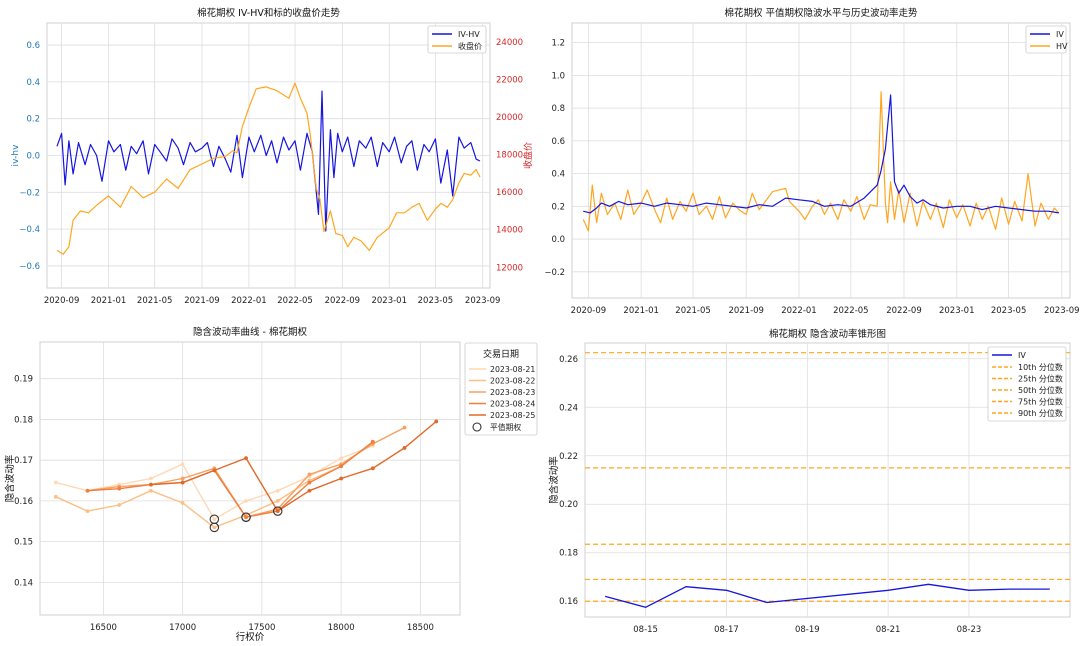 This screenshot has width=1080, height=646. Describe the element at coordinates (33, 46) in the screenshot. I see `y-tick-label: 0.6` at that location.